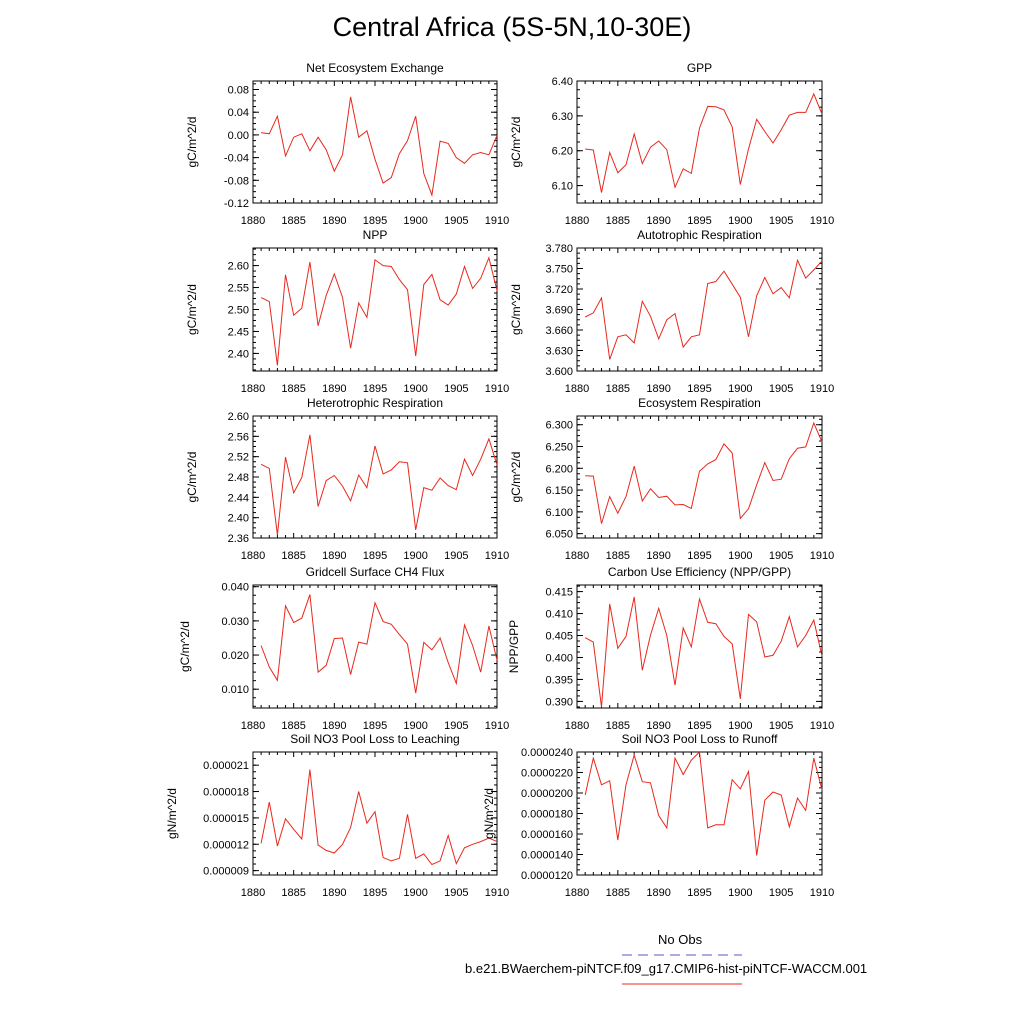  What do you see at coordinates (699, 403) in the screenshot?
I see `panel-title: Ecosystem Respiration` at bounding box center [699, 403].